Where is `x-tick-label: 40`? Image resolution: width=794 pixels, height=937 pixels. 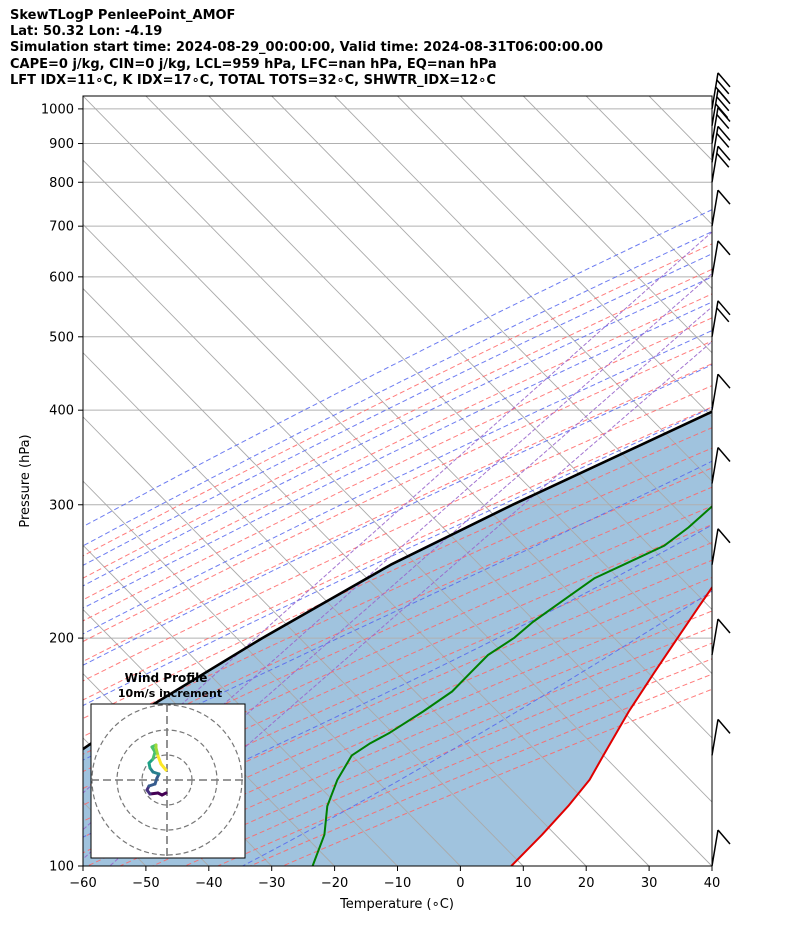 x-tick-label: 40 is located at coordinates (712, 883).